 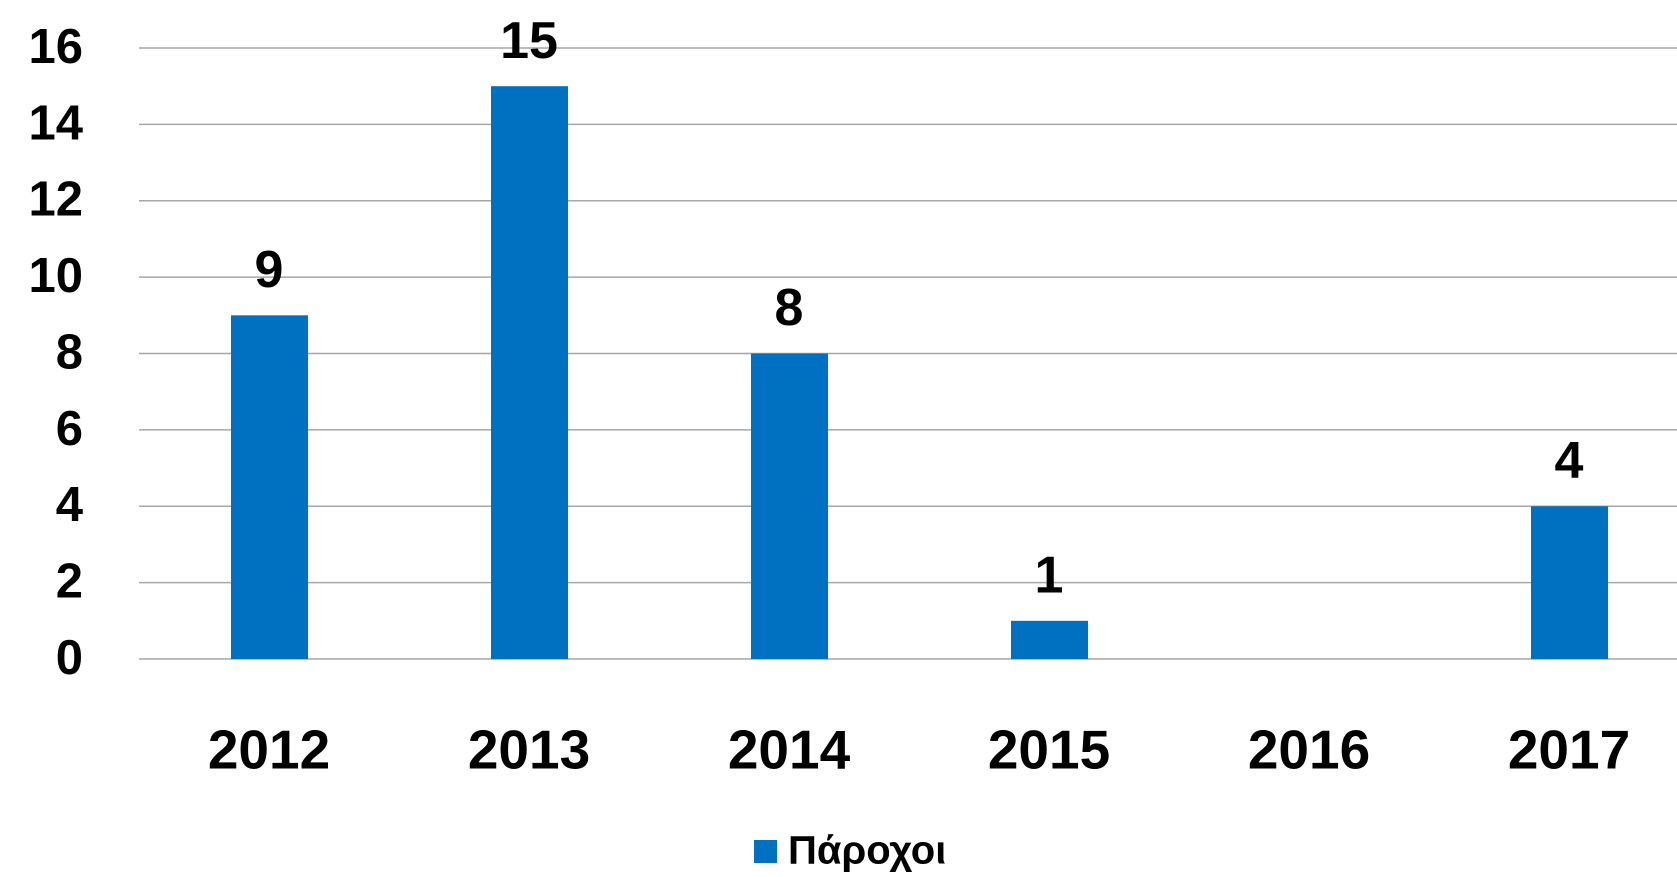 What do you see at coordinates (55, 123) in the screenshot?
I see `y-tick-label: 14` at bounding box center [55, 123].